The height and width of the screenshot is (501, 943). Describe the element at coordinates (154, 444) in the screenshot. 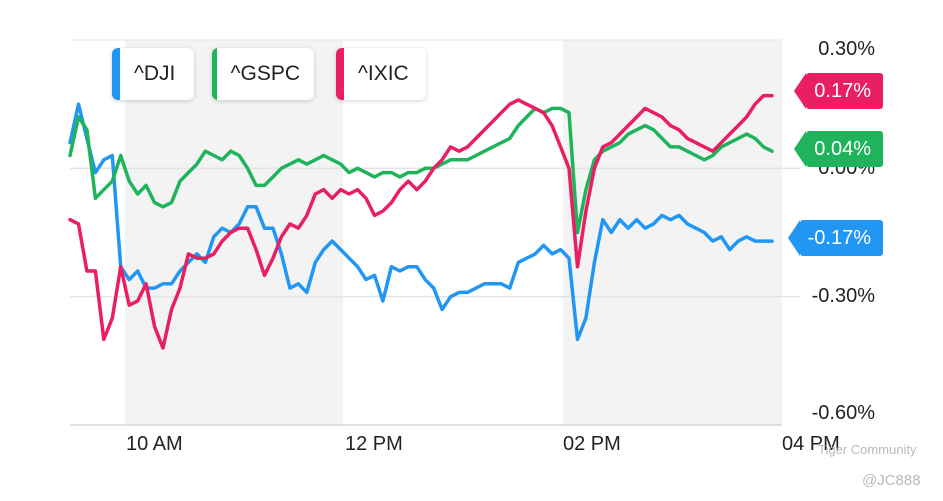

I see `x-tick-label: 10 AM` at that location.